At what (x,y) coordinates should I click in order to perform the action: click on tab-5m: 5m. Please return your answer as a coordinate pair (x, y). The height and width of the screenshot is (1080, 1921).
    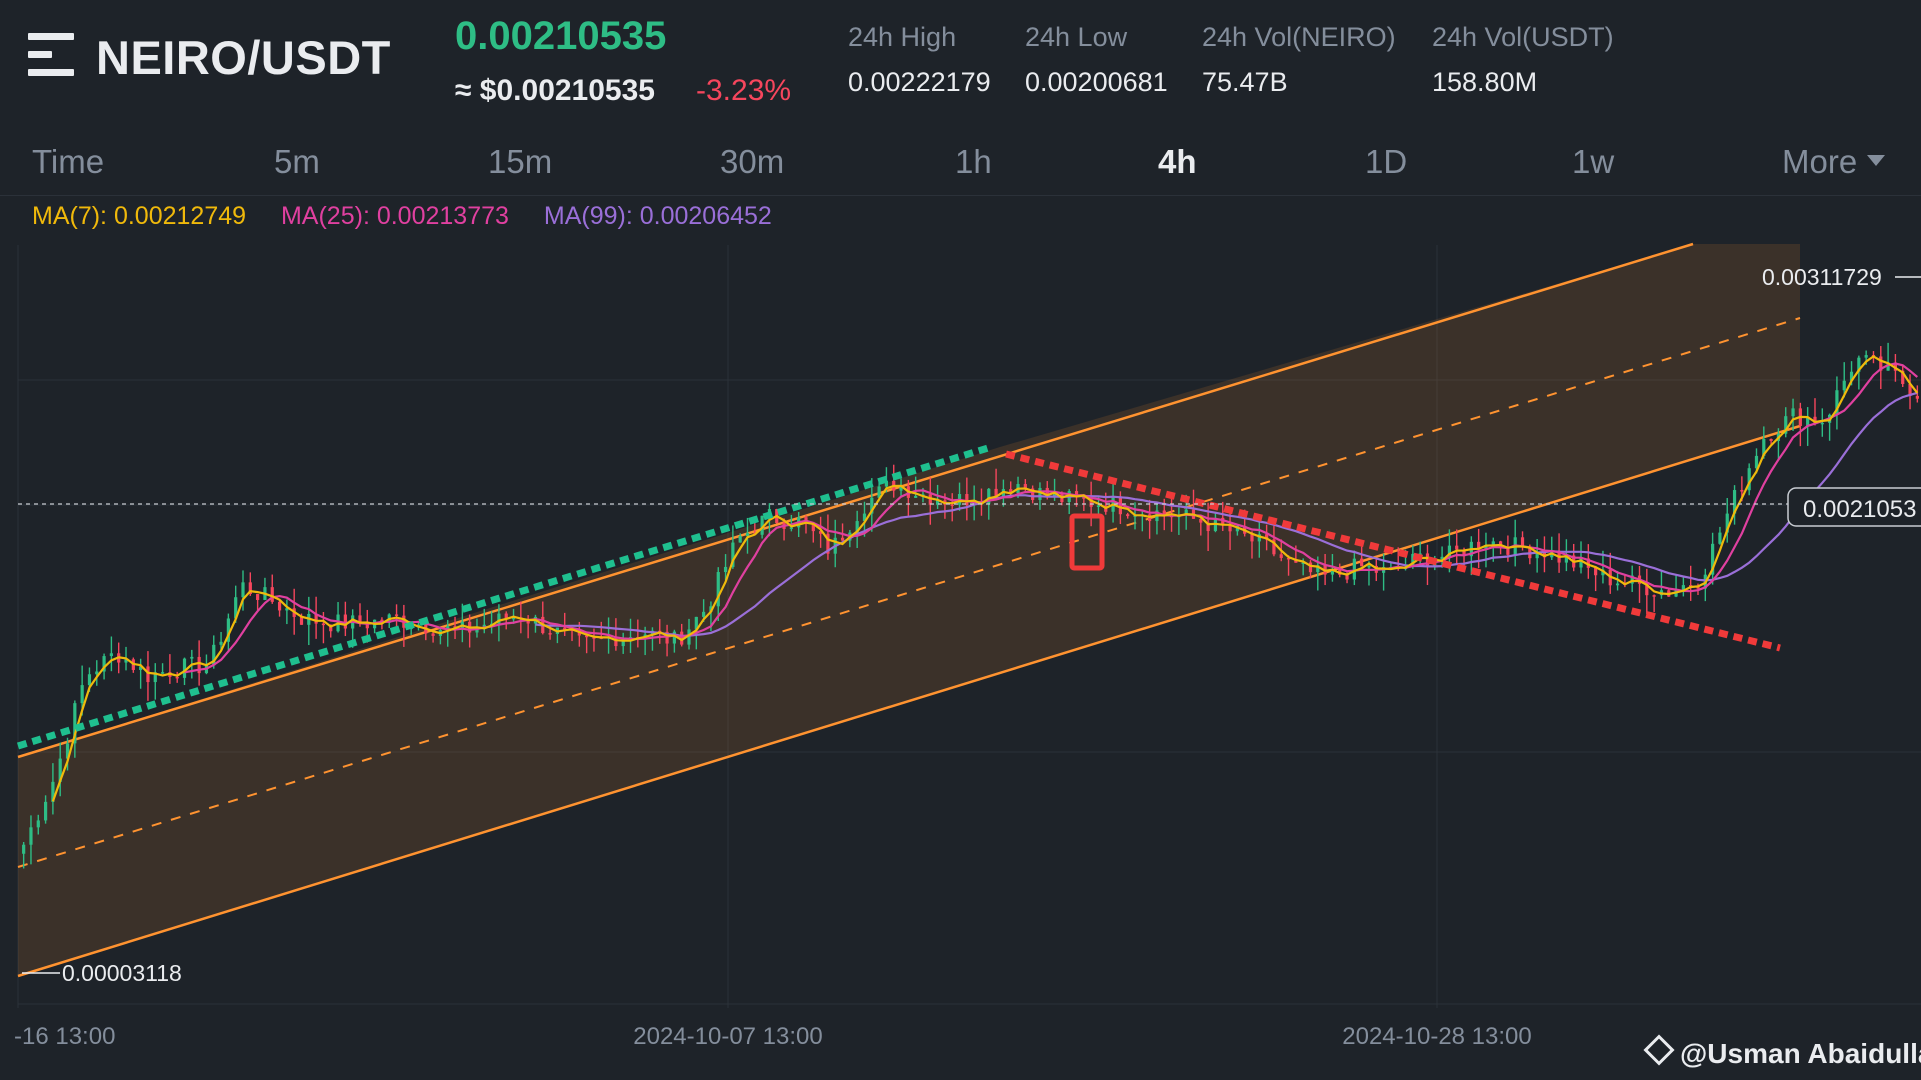
    Looking at the image, I should click on (297, 161).